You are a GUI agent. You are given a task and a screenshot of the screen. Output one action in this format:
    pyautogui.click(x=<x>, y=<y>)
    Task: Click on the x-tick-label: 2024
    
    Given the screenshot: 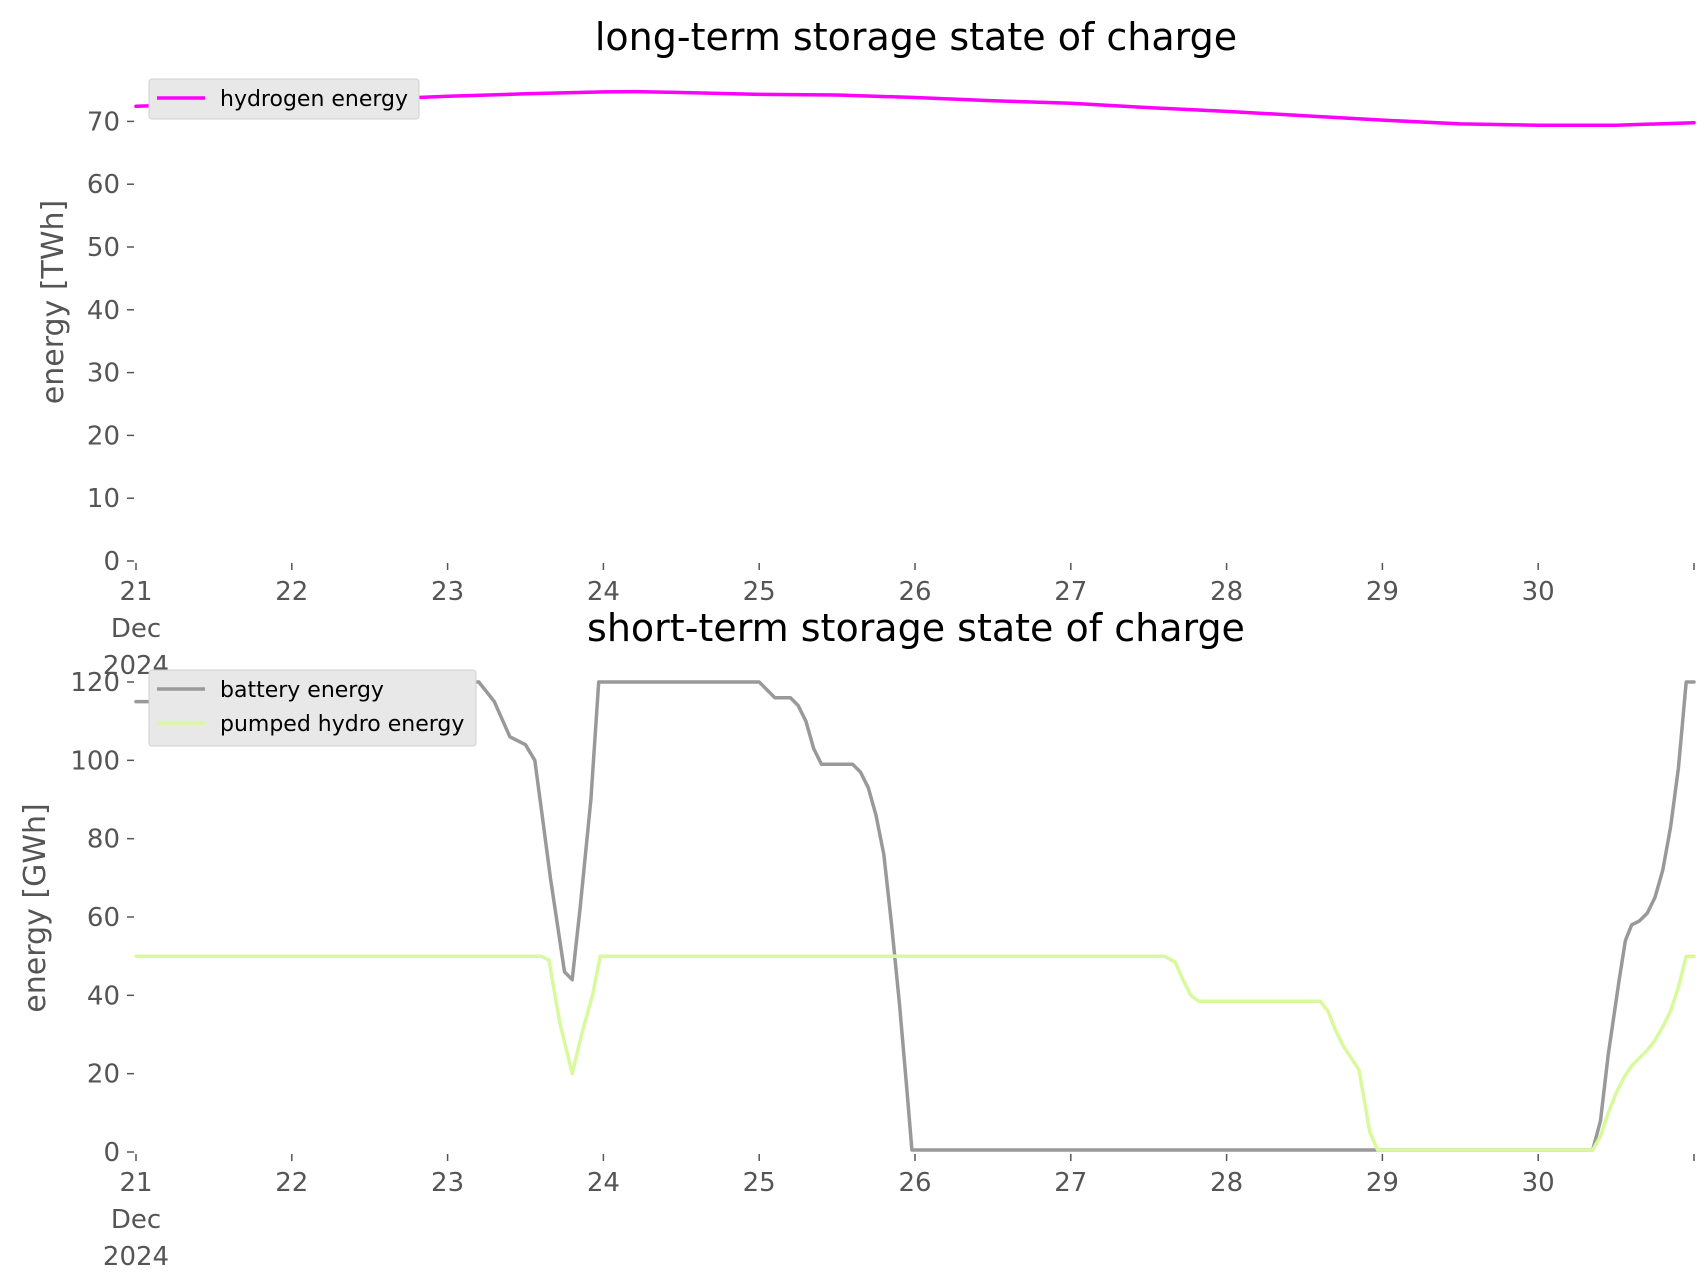 What is the action you would take?
    pyautogui.click(x=136, y=1257)
    